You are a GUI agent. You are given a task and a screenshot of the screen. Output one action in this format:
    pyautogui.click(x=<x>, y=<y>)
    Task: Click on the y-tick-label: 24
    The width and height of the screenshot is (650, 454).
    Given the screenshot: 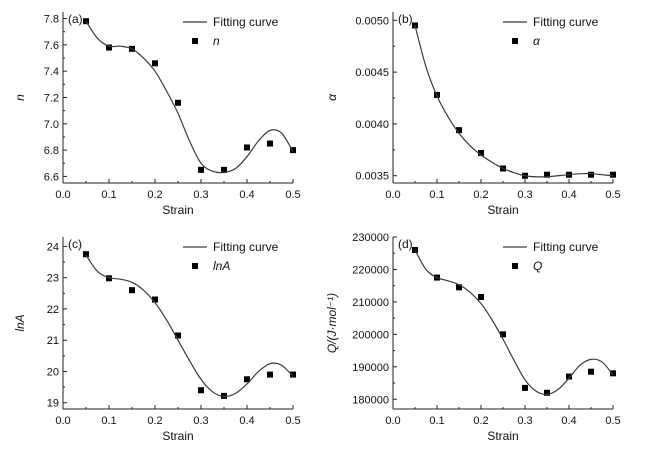 What is the action you would take?
    pyautogui.click(x=53, y=247)
    